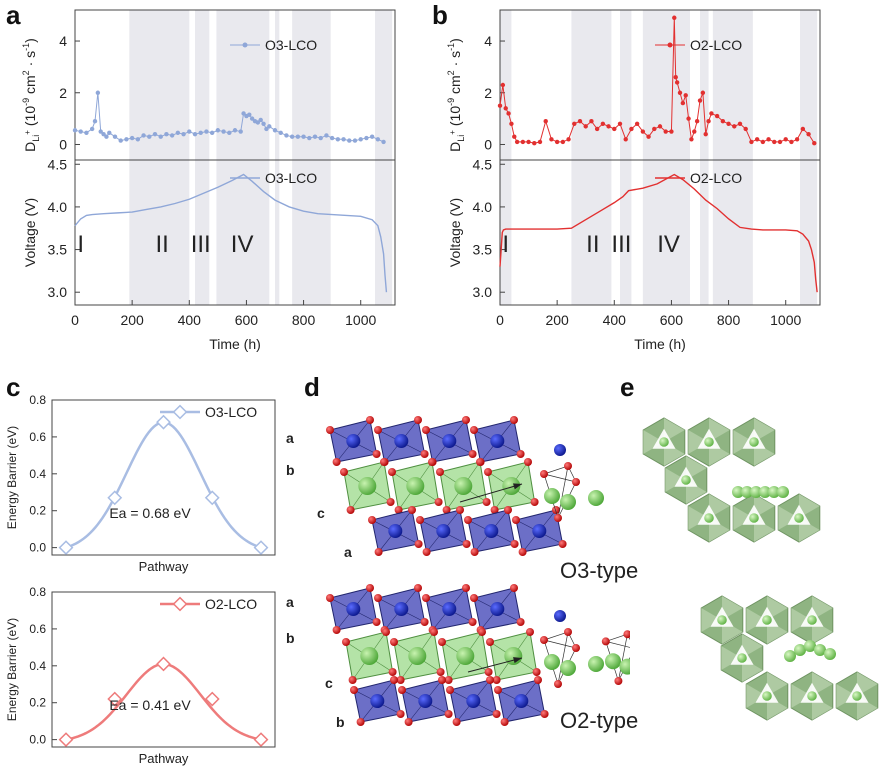  What do you see at coordinates (360, 320) in the screenshot?
I see `xtick-label: 1000` at bounding box center [360, 320].